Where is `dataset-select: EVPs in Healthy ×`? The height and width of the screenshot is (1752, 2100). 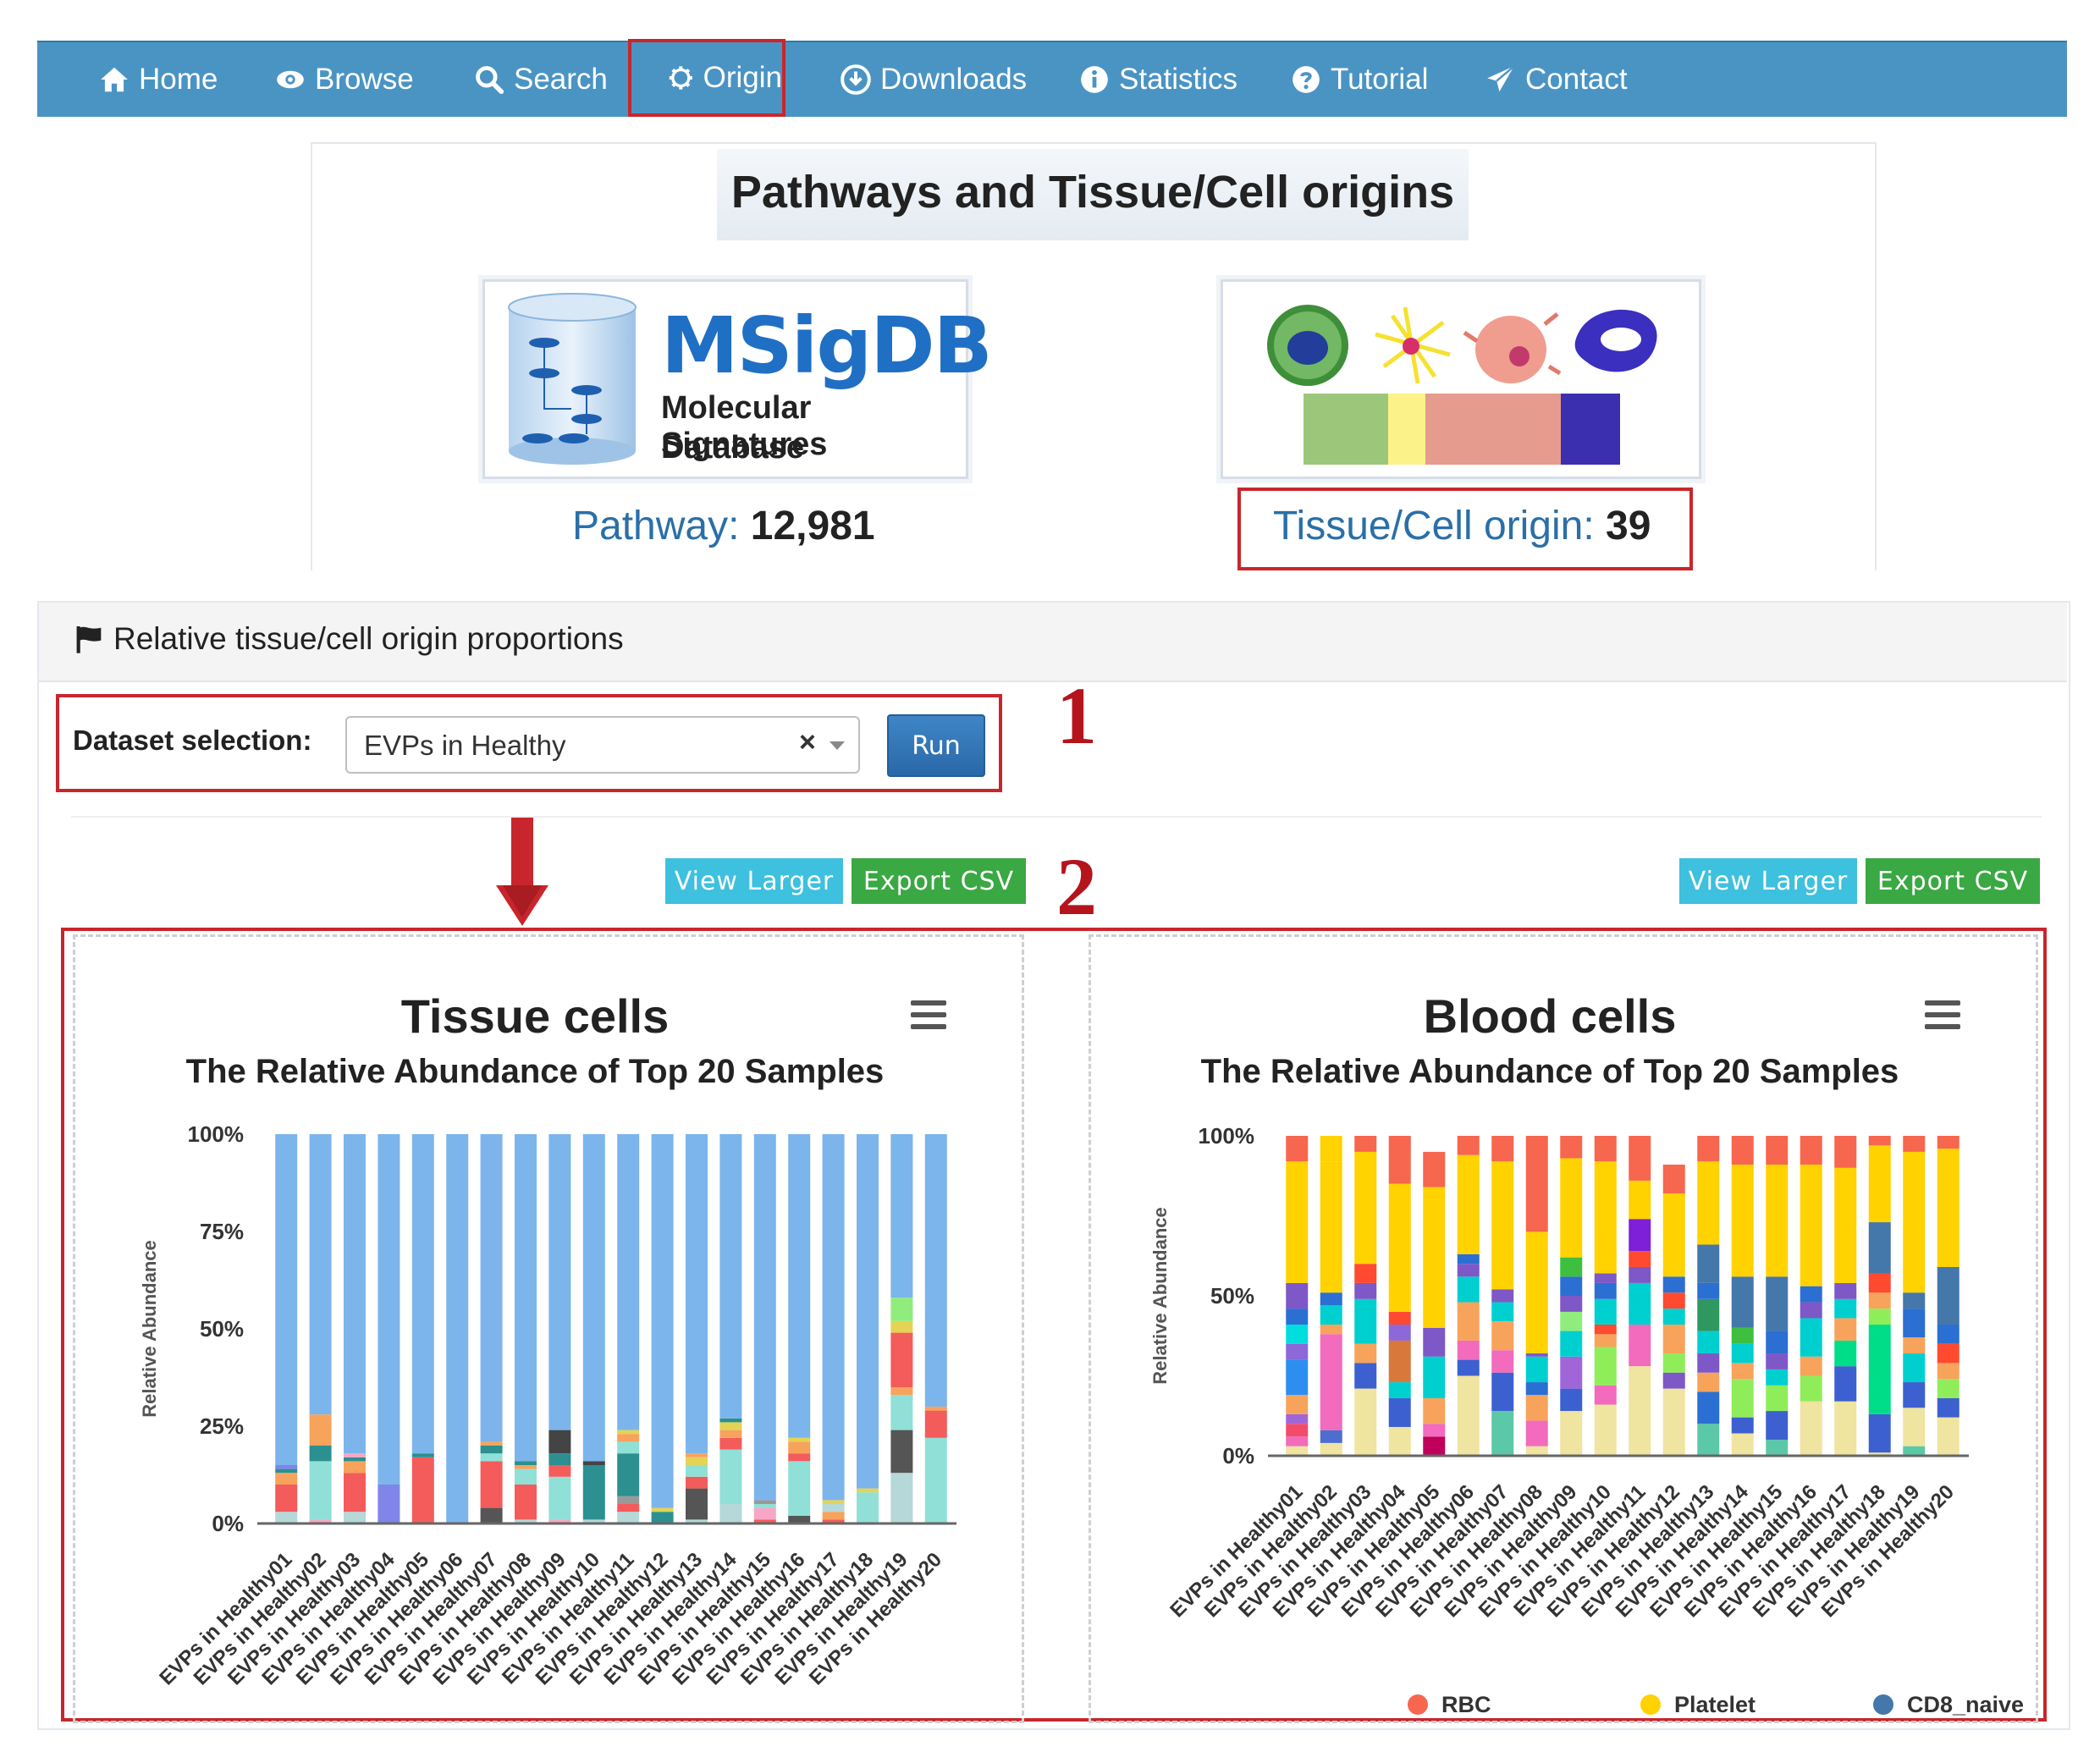
dataset-select: EVPs in Healthy × is located at coordinates (602, 745).